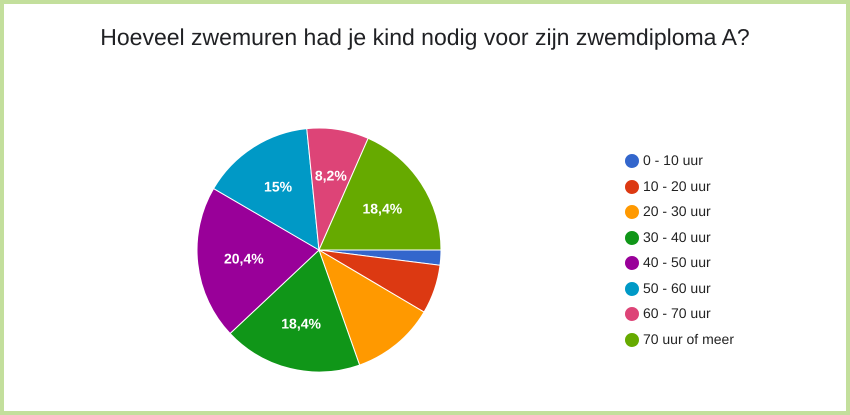 The image size is (850, 415). I want to click on legend-label: 70 uur of meer, so click(688, 338).